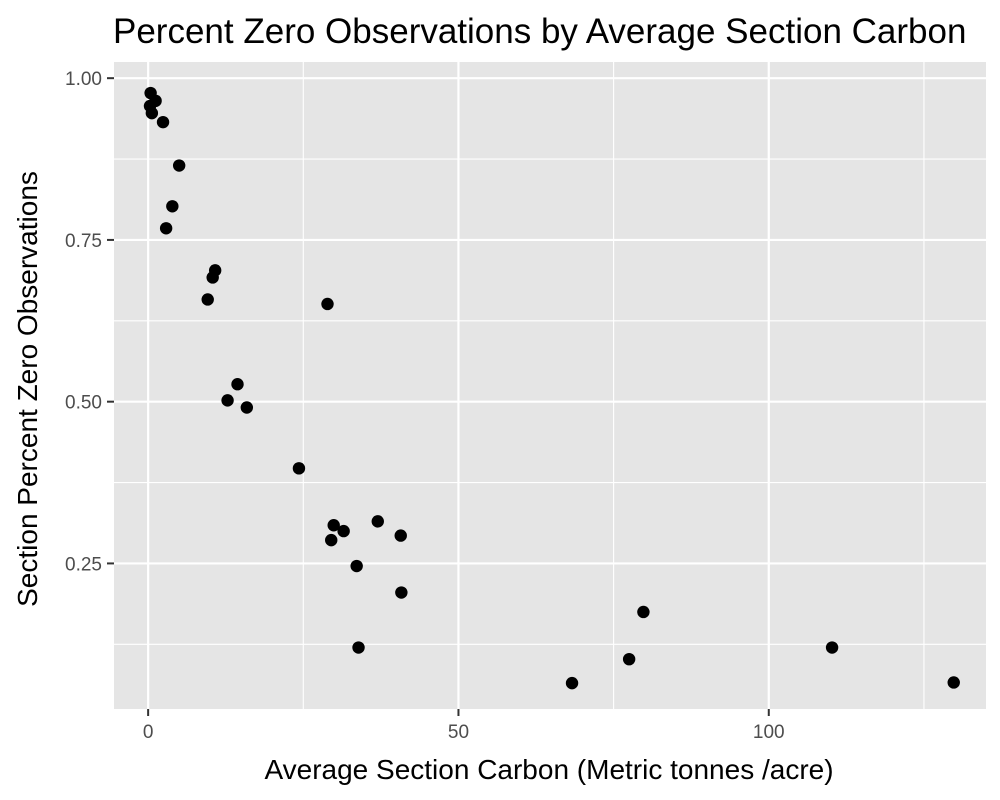 The width and height of the screenshot is (1000, 800). Describe the element at coordinates (89, 322) in the screenshot. I see `y-axis: 0.25 0.50 0.75 1.00` at that location.